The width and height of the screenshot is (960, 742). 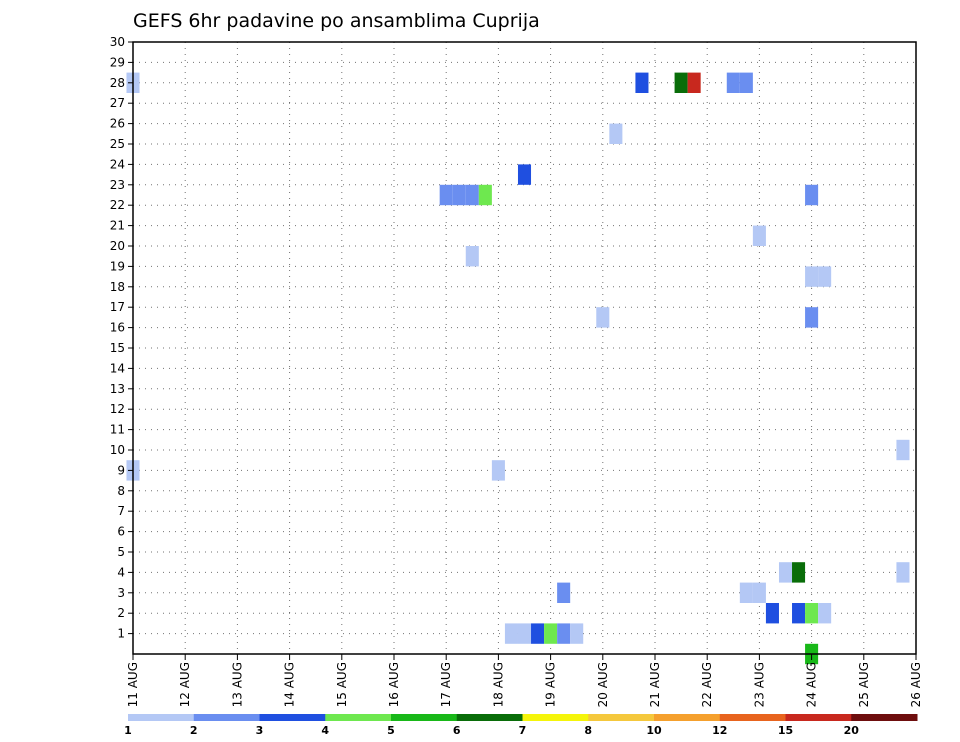 I want to click on legend-label-8: 10, so click(x=654, y=730).